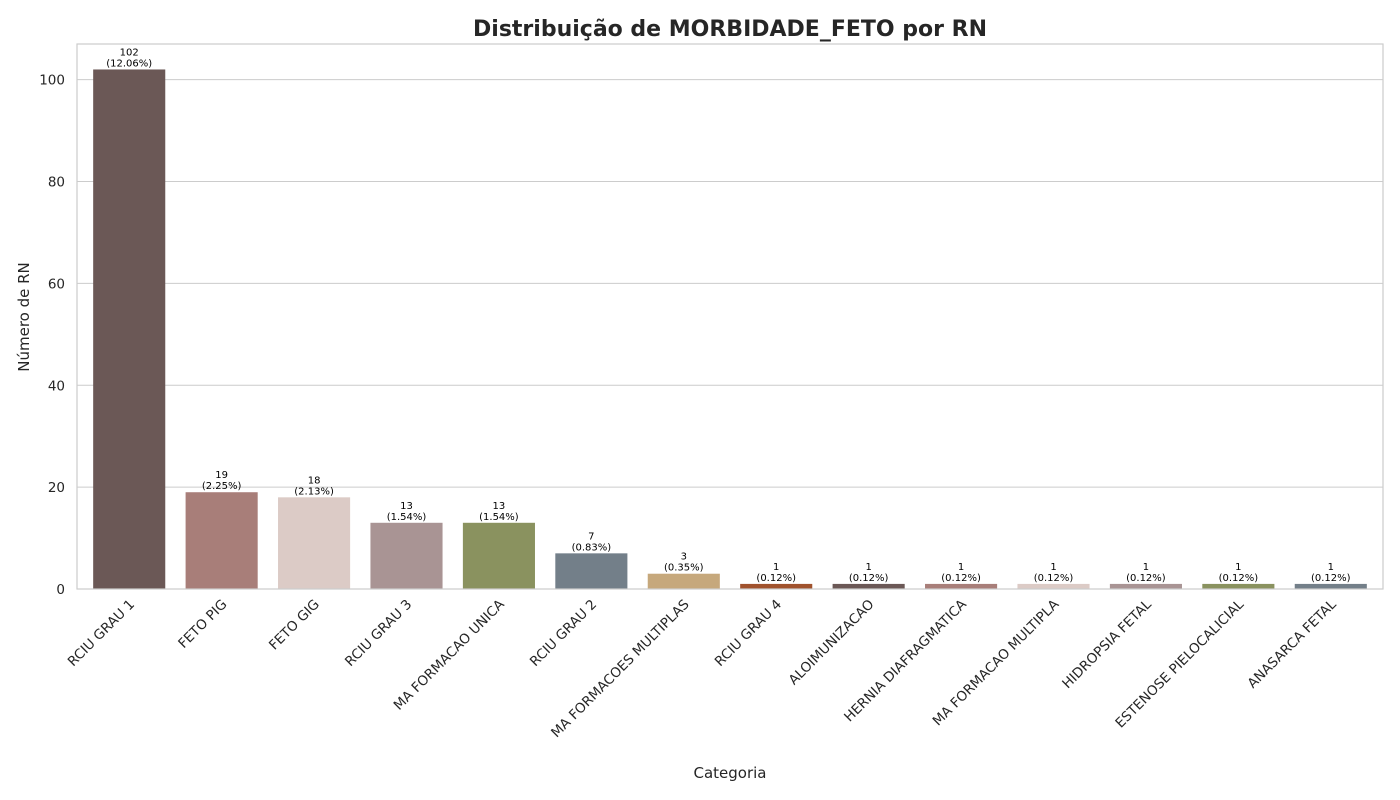 The width and height of the screenshot is (1400, 800). I want to click on x-tick-label: FETO PIG, so click(202, 624).